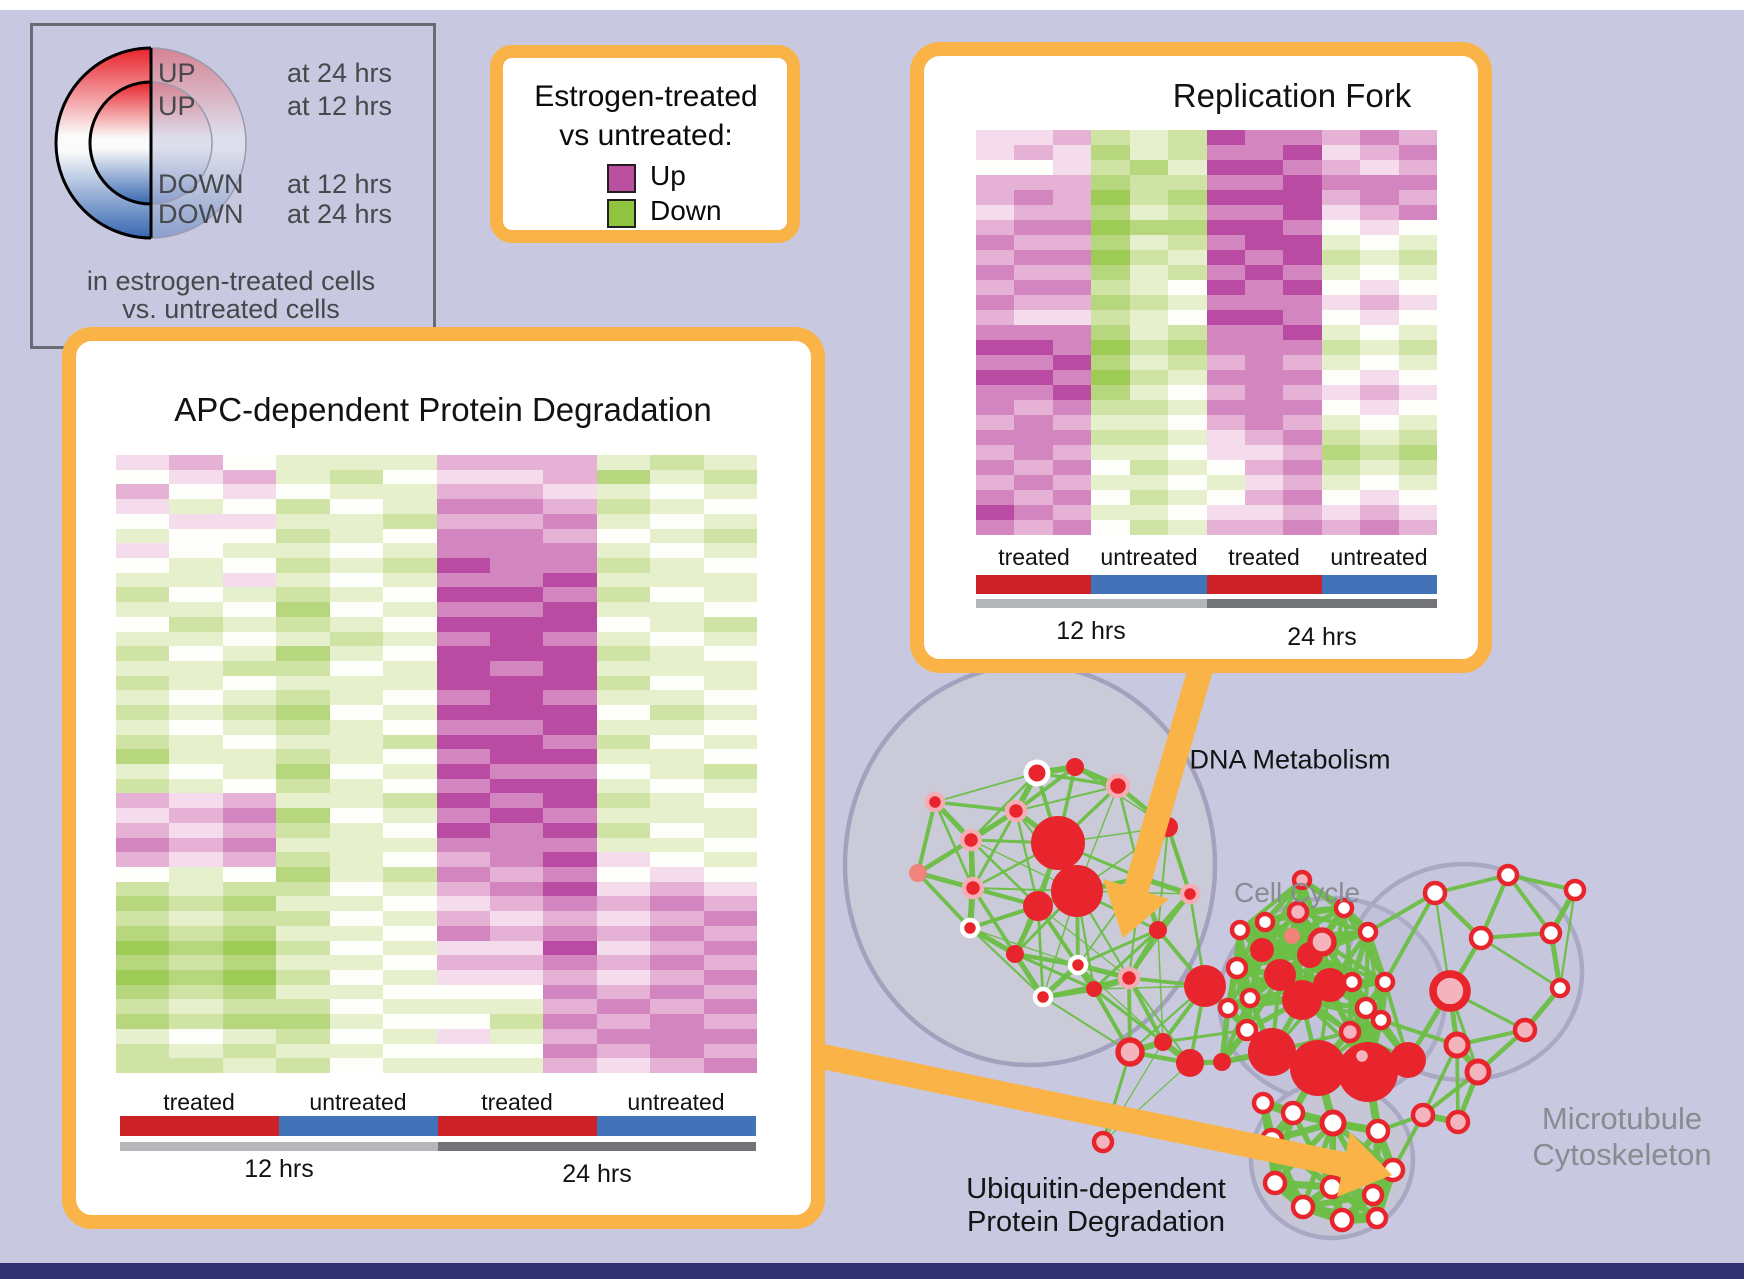 The height and width of the screenshot is (1279, 1750). What do you see at coordinates (339, 106) in the screenshot?
I see `updown-row2-time: at 12 hrs` at bounding box center [339, 106].